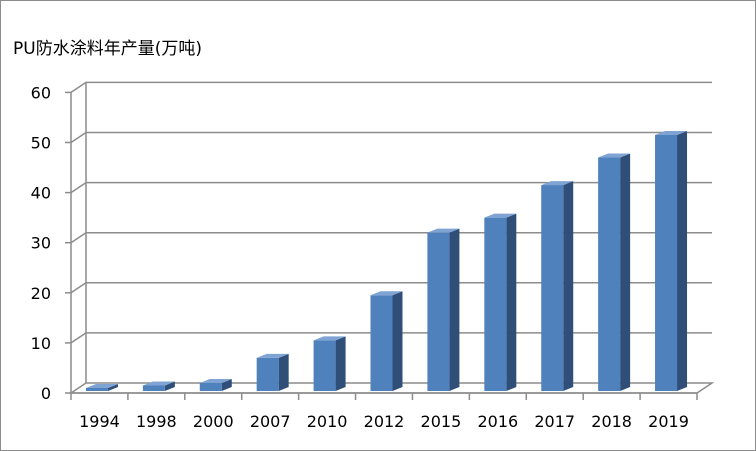 The height and width of the screenshot is (451, 756). What do you see at coordinates (46, 393) in the screenshot?
I see `y-tick-label: 0` at bounding box center [46, 393].